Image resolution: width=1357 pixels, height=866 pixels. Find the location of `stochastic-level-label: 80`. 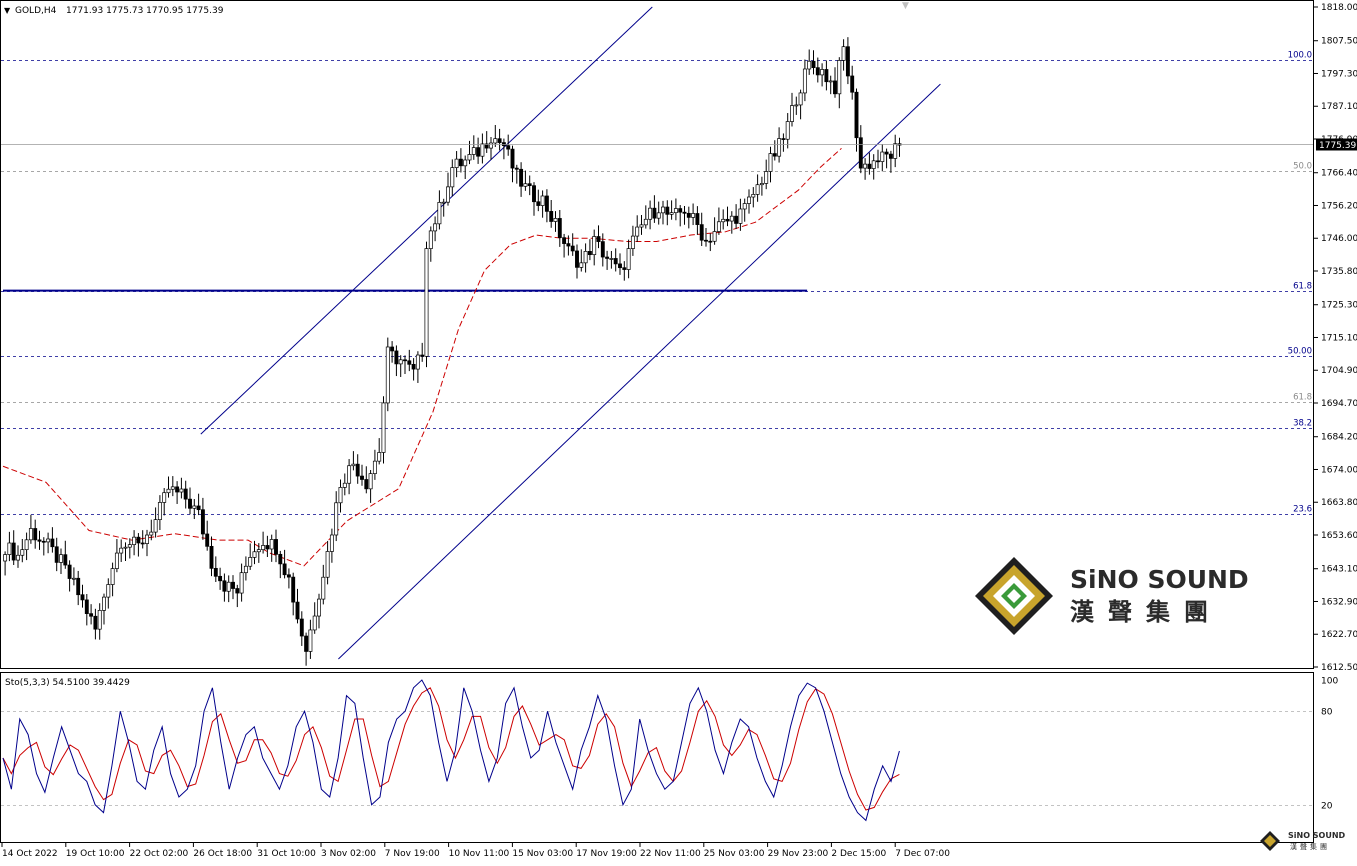

stochastic-level-label: 80 is located at coordinates (1327, 713).